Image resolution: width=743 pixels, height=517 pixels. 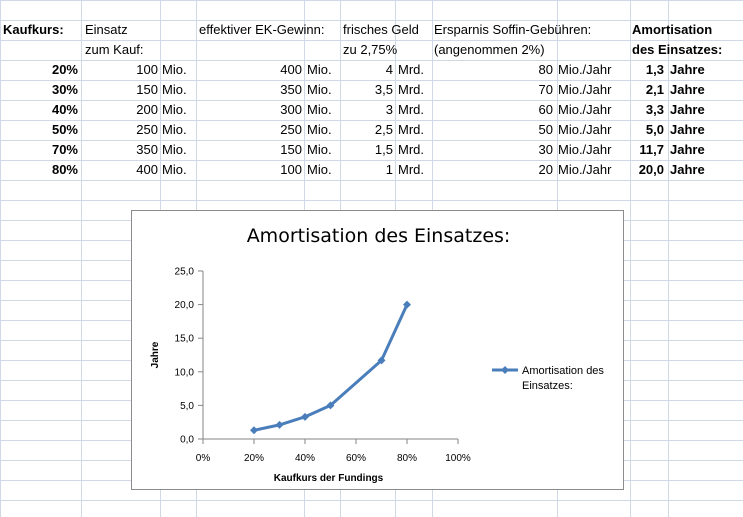 What do you see at coordinates (291, 129) in the screenshot?
I see `cell-ek-gewinn: 250` at bounding box center [291, 129].